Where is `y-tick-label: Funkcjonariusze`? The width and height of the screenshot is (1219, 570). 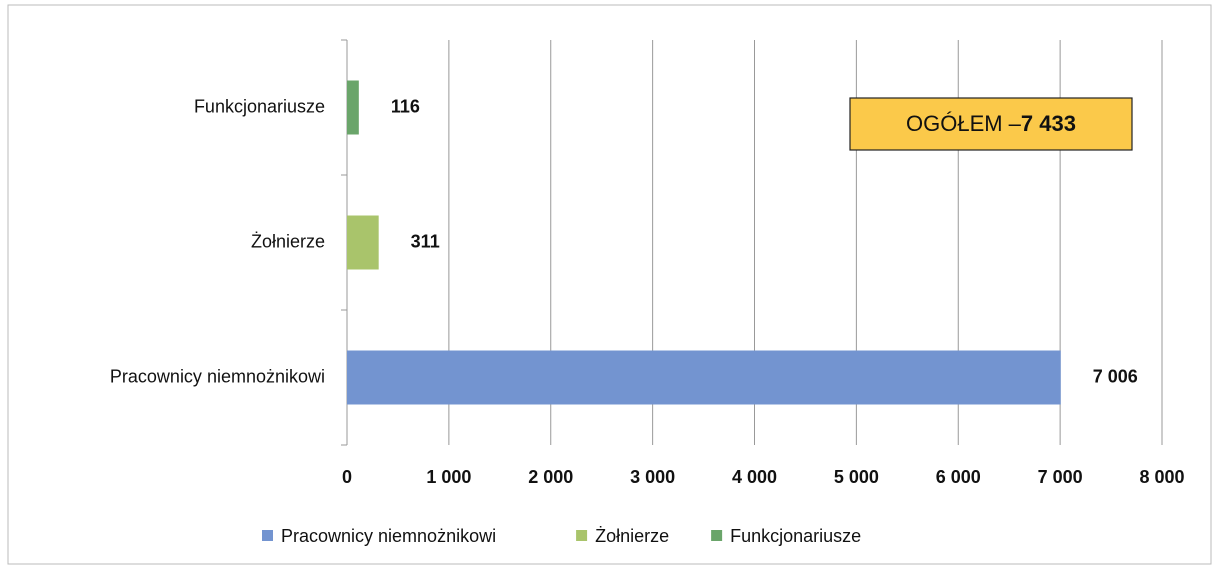
y-tick-label: Funkcjonariusze is located at coordinates (259, 106).